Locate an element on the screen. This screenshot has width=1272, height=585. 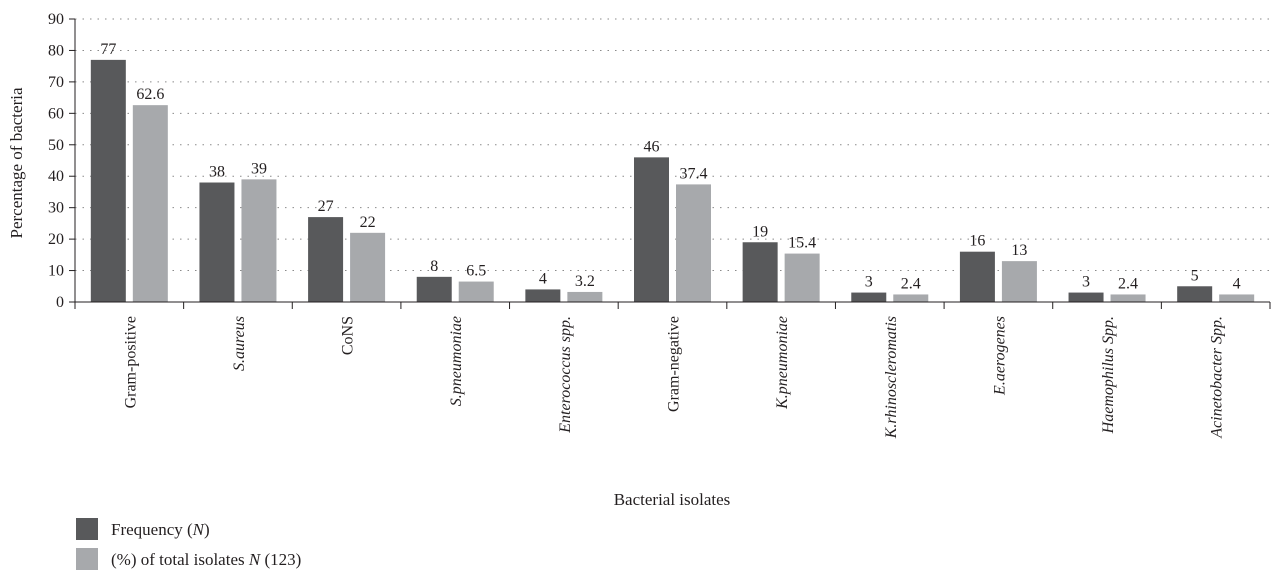
y-tick-label: 90 is located at coordinates (56, 19).